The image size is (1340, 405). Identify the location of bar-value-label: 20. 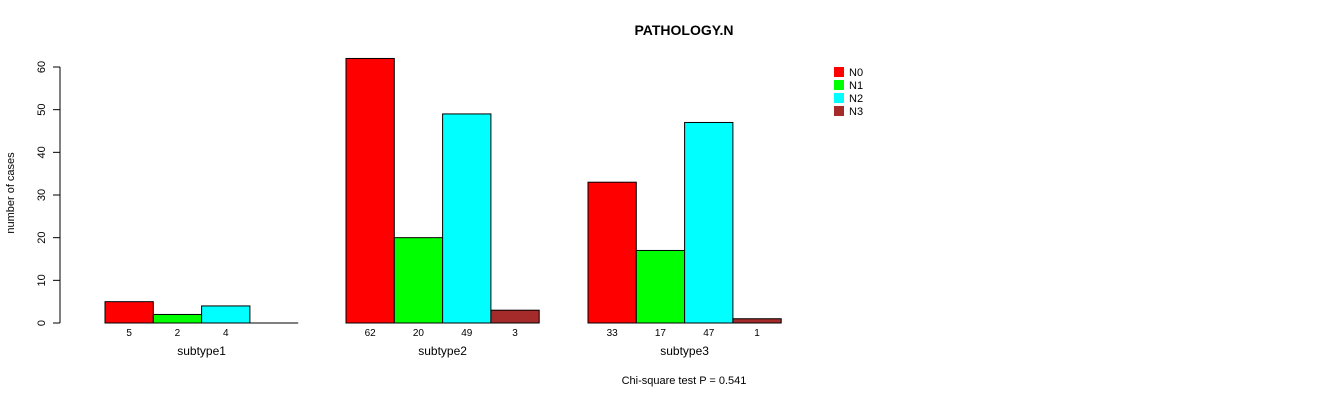
(419, 333).